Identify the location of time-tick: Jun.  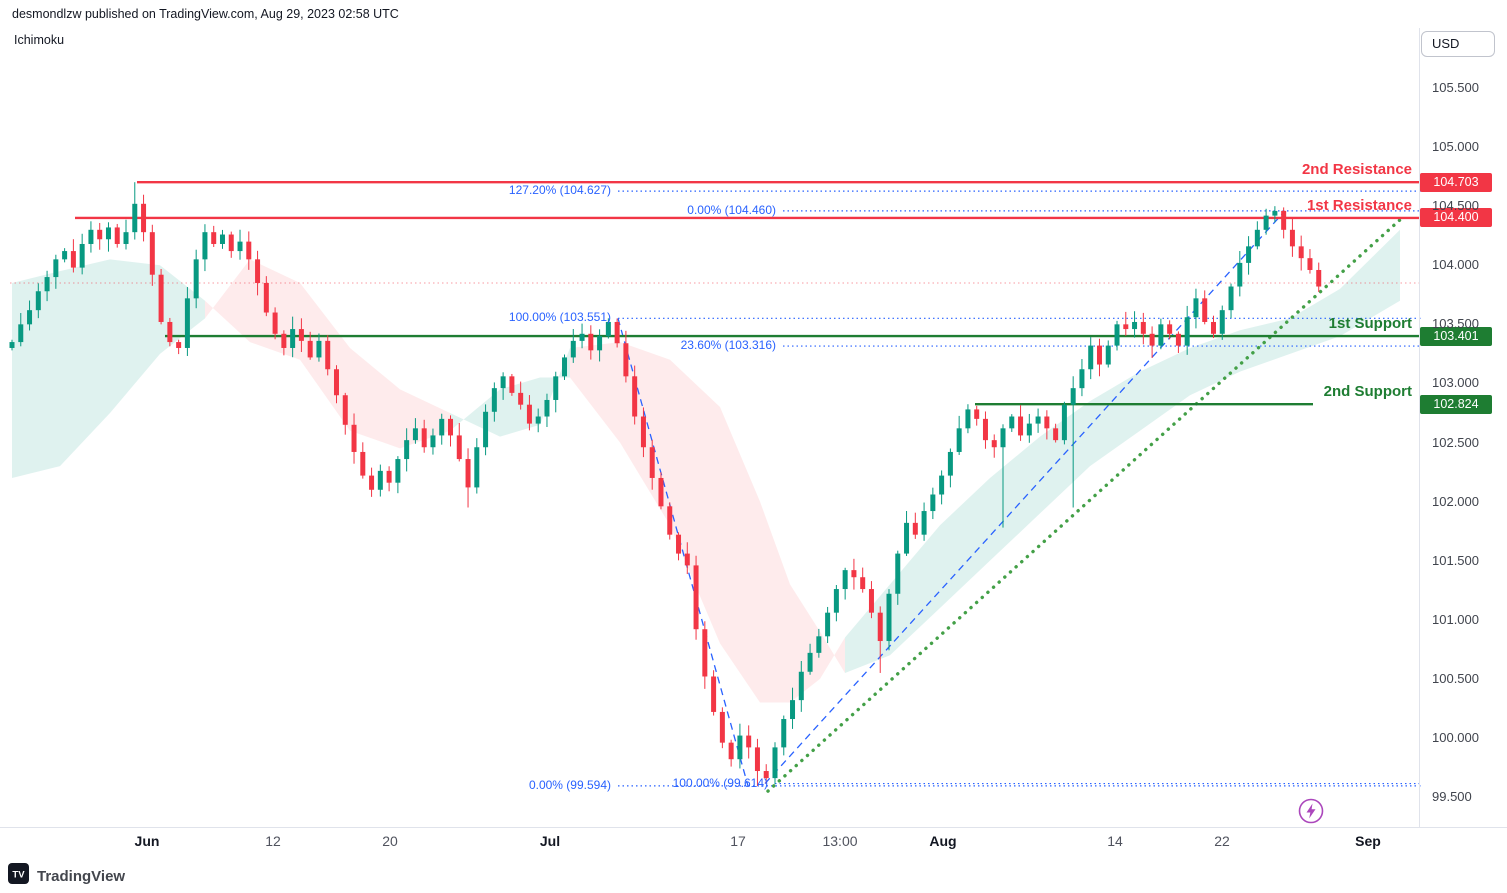
(147, 841).